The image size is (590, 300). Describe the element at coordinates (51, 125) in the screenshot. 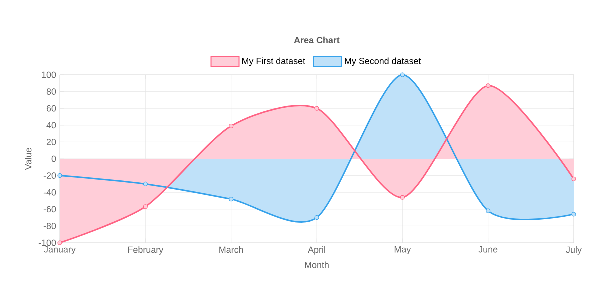

I see `y-tick-label: 40` at that location.